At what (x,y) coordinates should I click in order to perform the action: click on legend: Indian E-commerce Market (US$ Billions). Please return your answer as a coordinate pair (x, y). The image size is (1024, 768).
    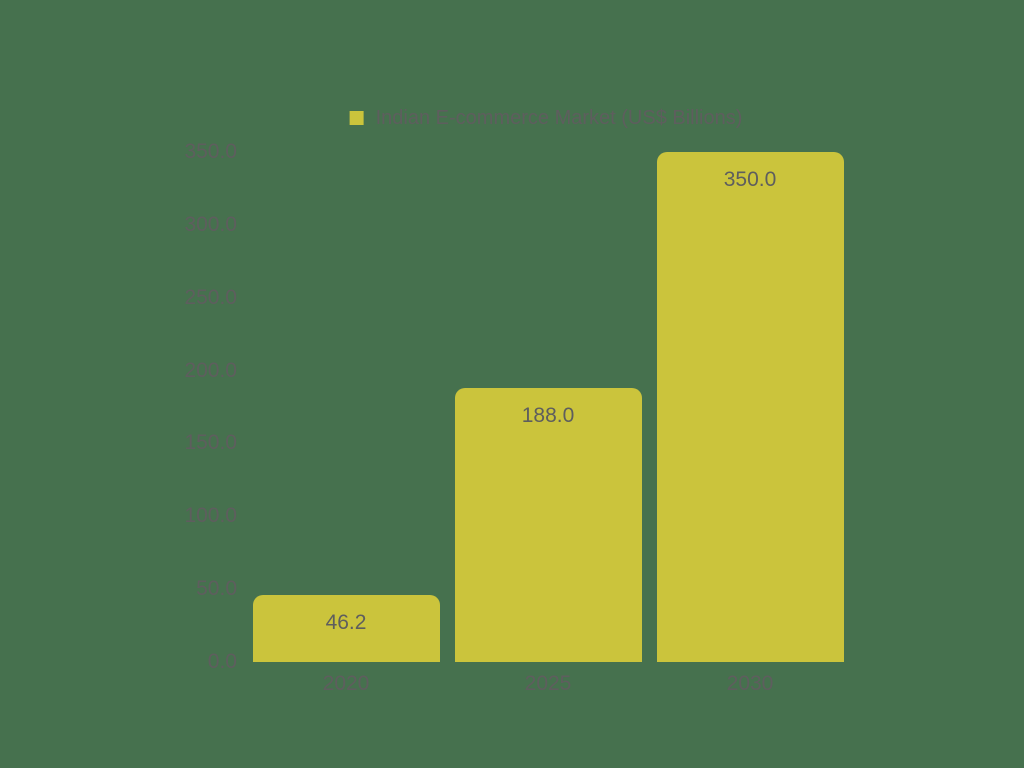
    Looking at the image, I should click on (546, 118).